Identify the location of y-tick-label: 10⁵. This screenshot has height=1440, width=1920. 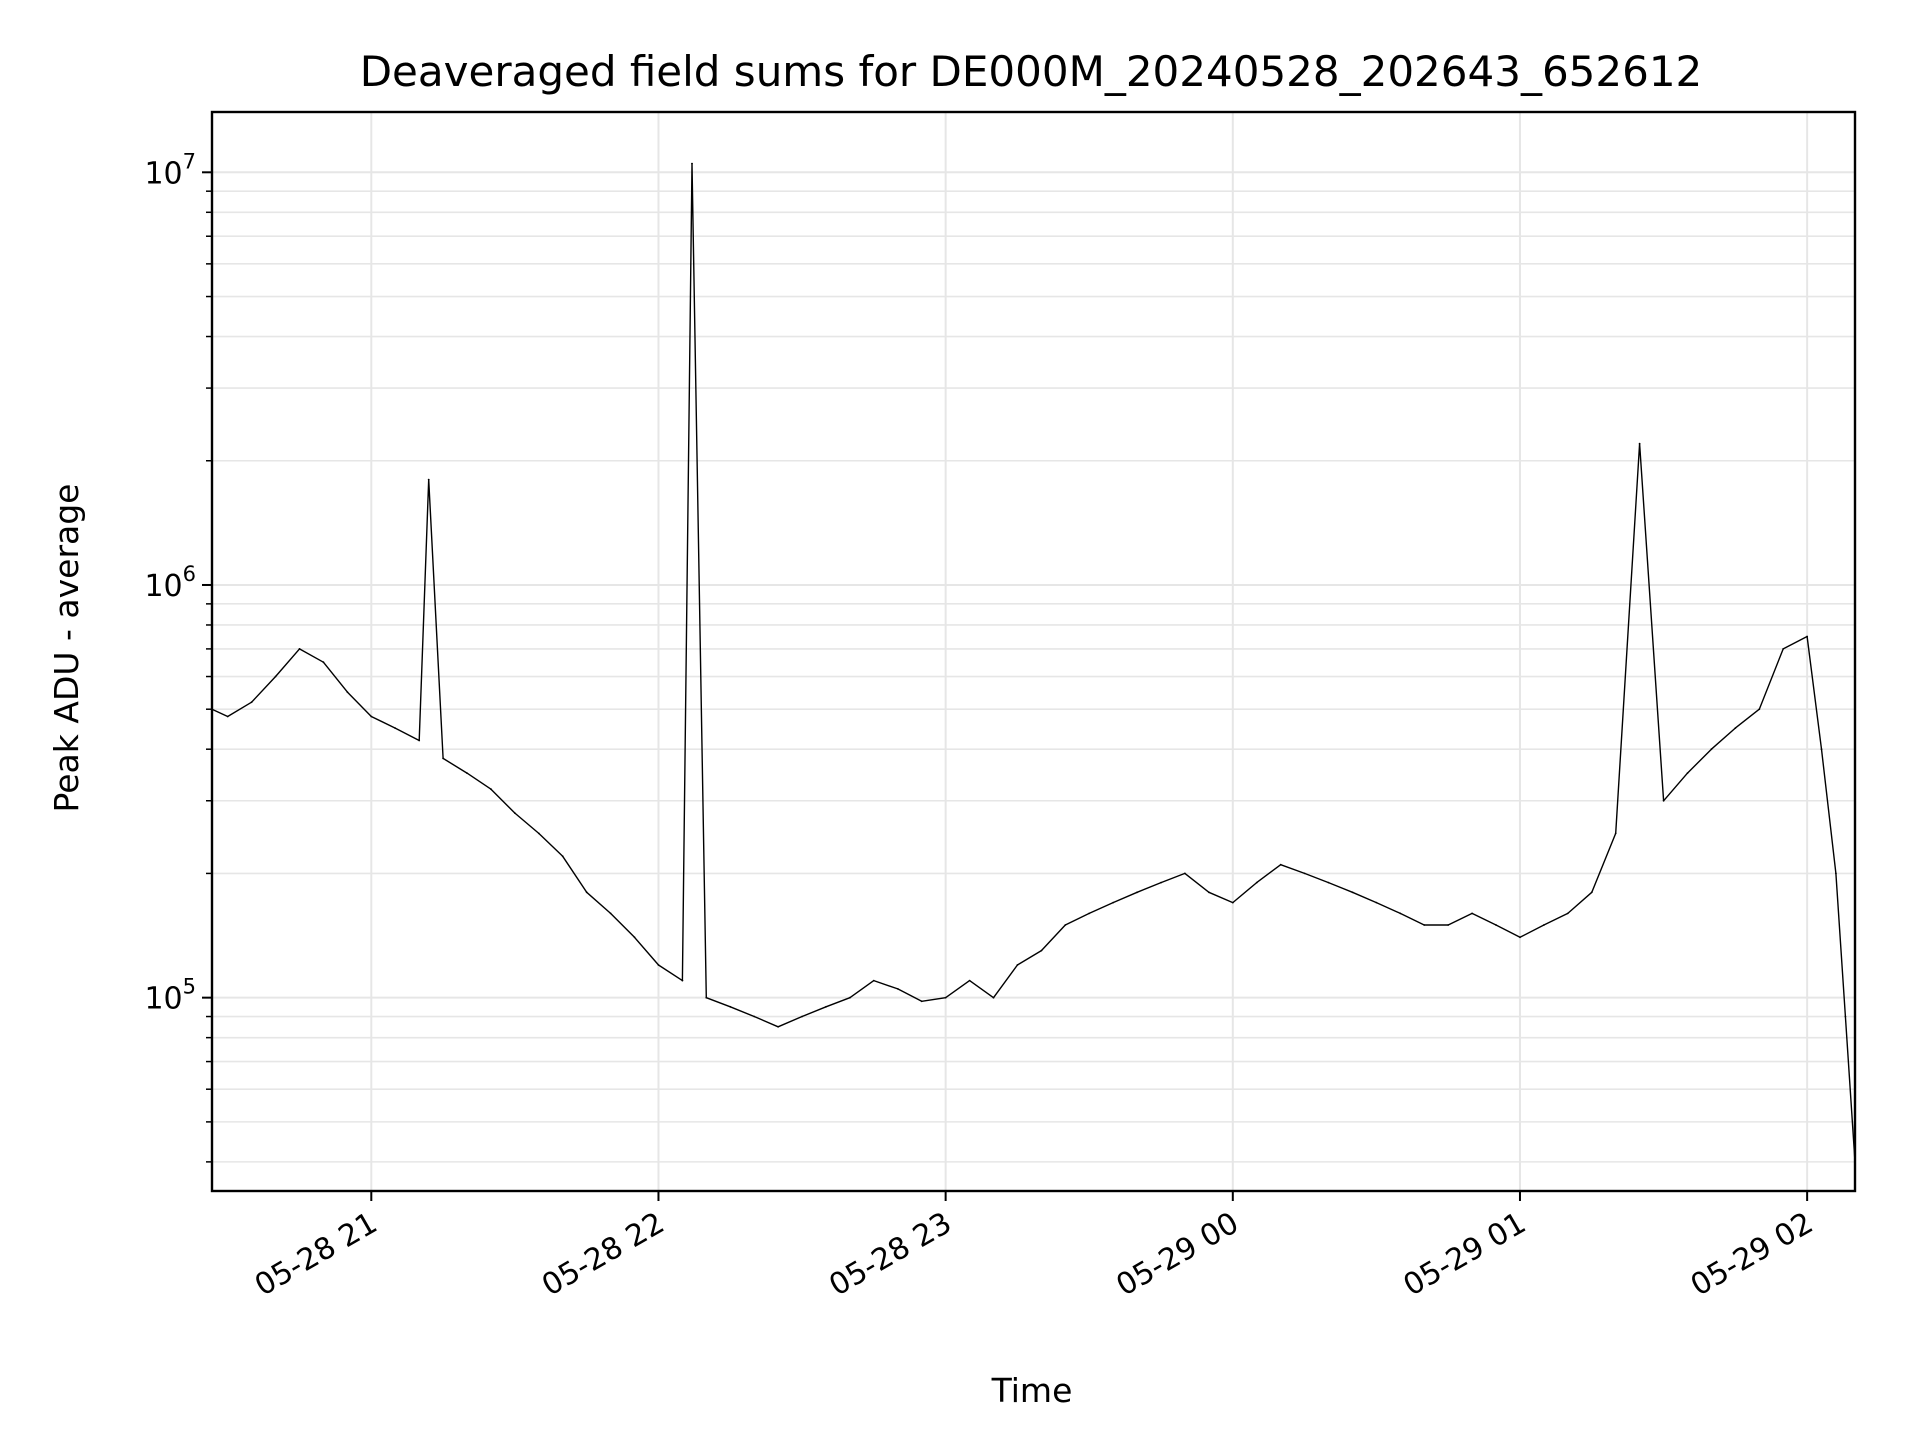
(170, 996).